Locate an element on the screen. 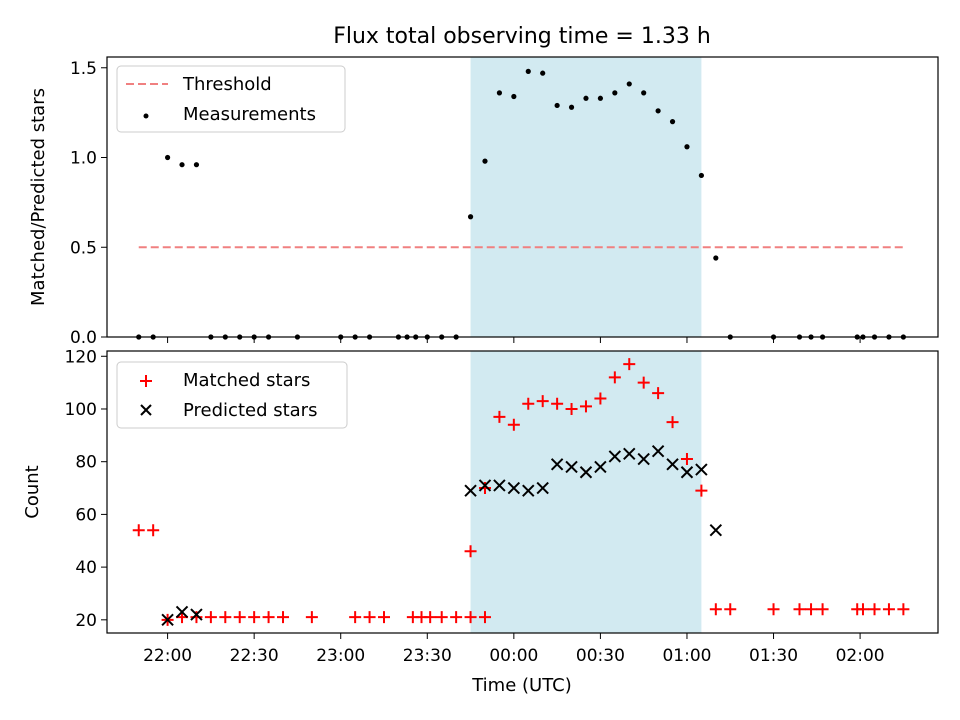 This screenshot has height=720, width=960. x-tick-label: 01:00 is located at coordinates (686, 656).